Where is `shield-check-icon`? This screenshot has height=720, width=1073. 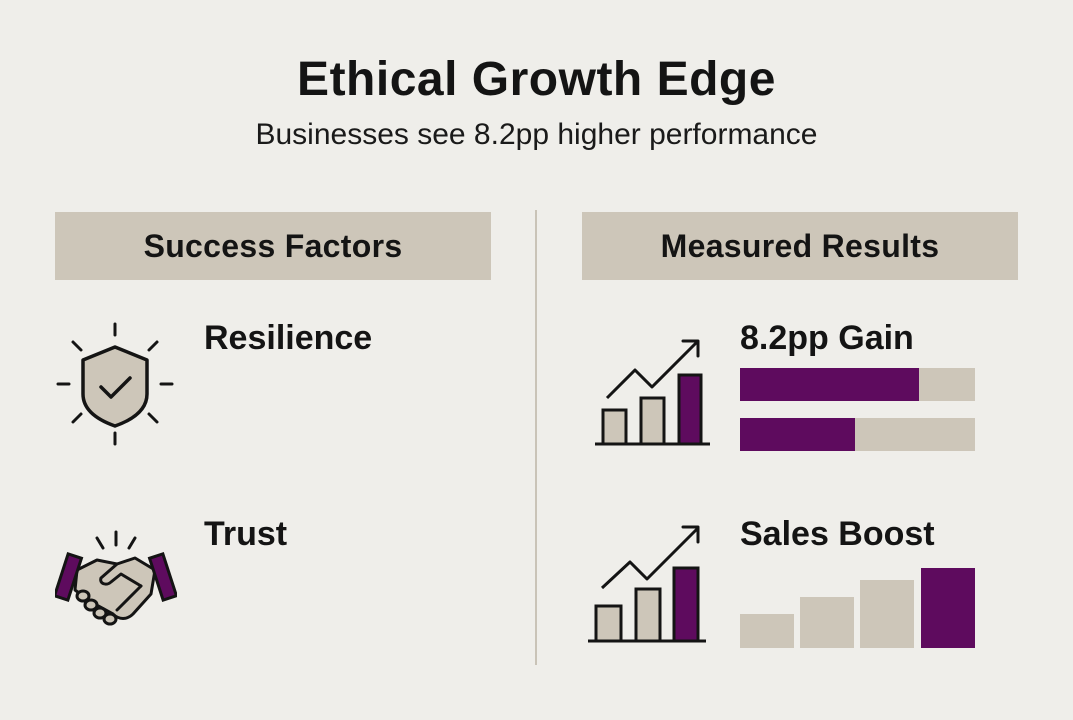 shield-check-icon is located at coordinates (115, 384).